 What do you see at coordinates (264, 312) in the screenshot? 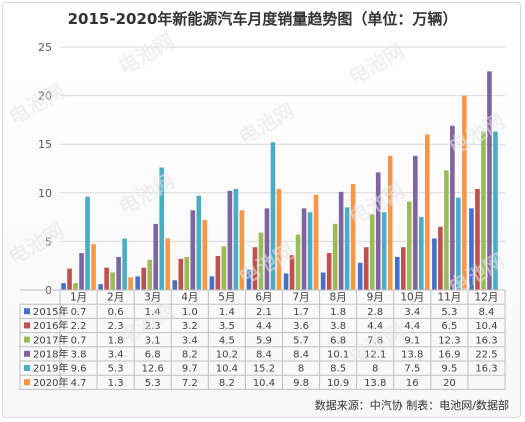
I see `data-table-cell: 2.1` at bounding box center [264, 312].